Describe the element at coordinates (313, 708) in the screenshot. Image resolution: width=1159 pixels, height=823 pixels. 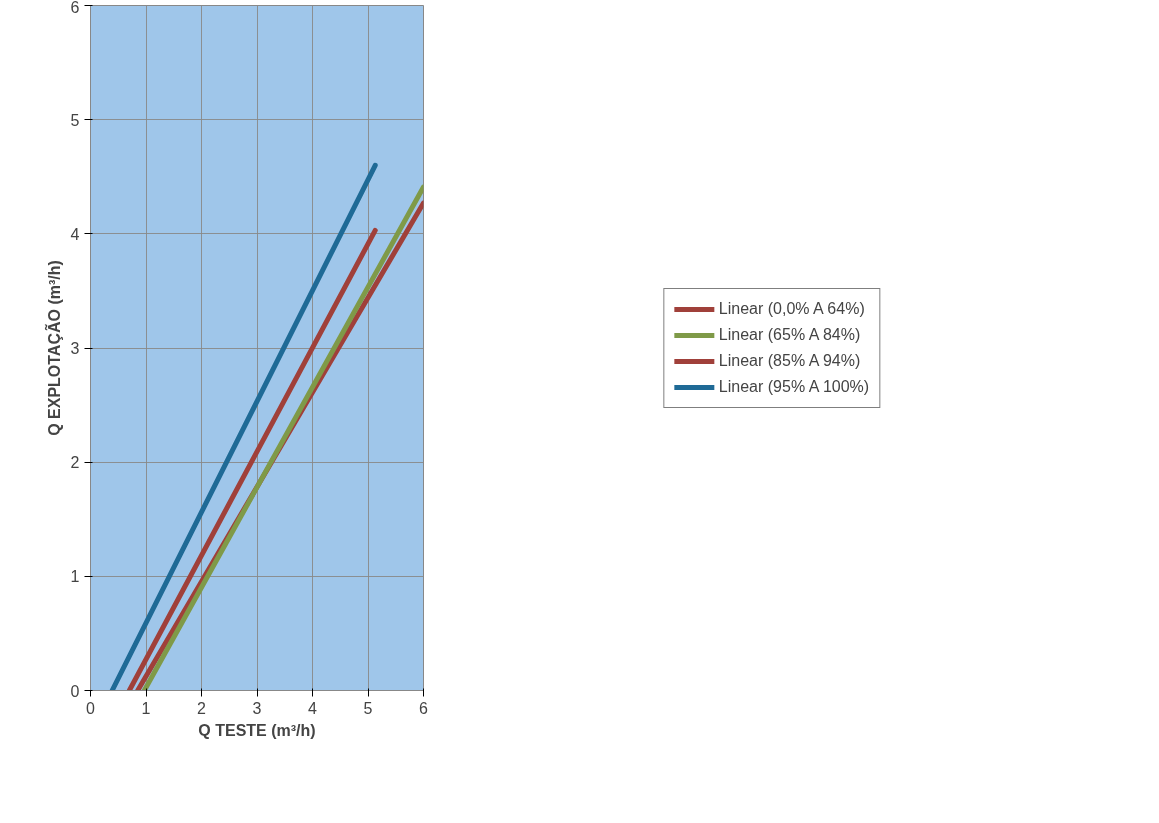
I see `x-tick-label: 4` at that location.